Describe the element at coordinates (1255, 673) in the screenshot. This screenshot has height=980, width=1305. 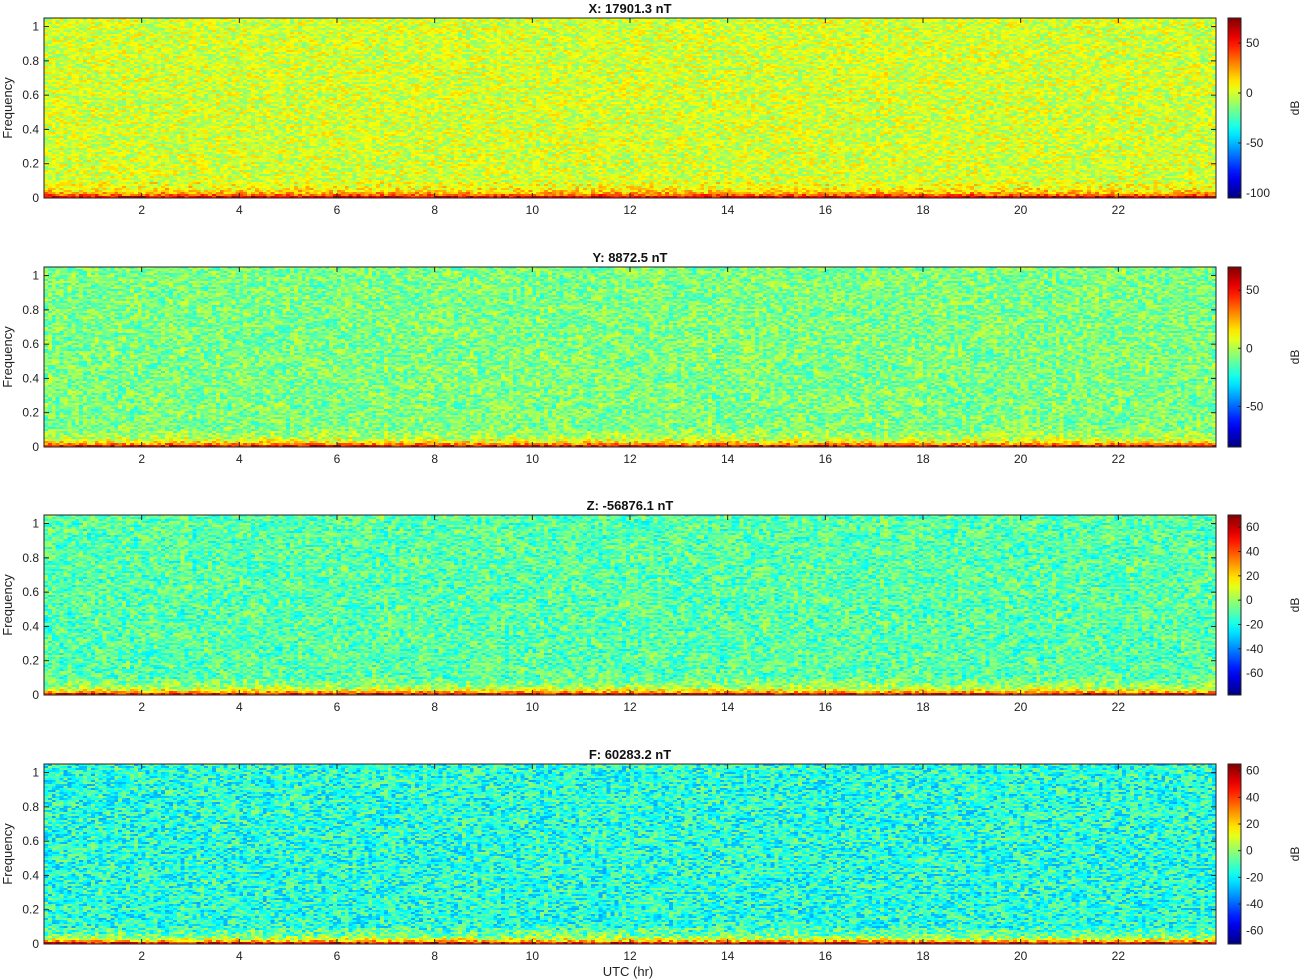
I see `colorbar-tick-label: -60` at that location.